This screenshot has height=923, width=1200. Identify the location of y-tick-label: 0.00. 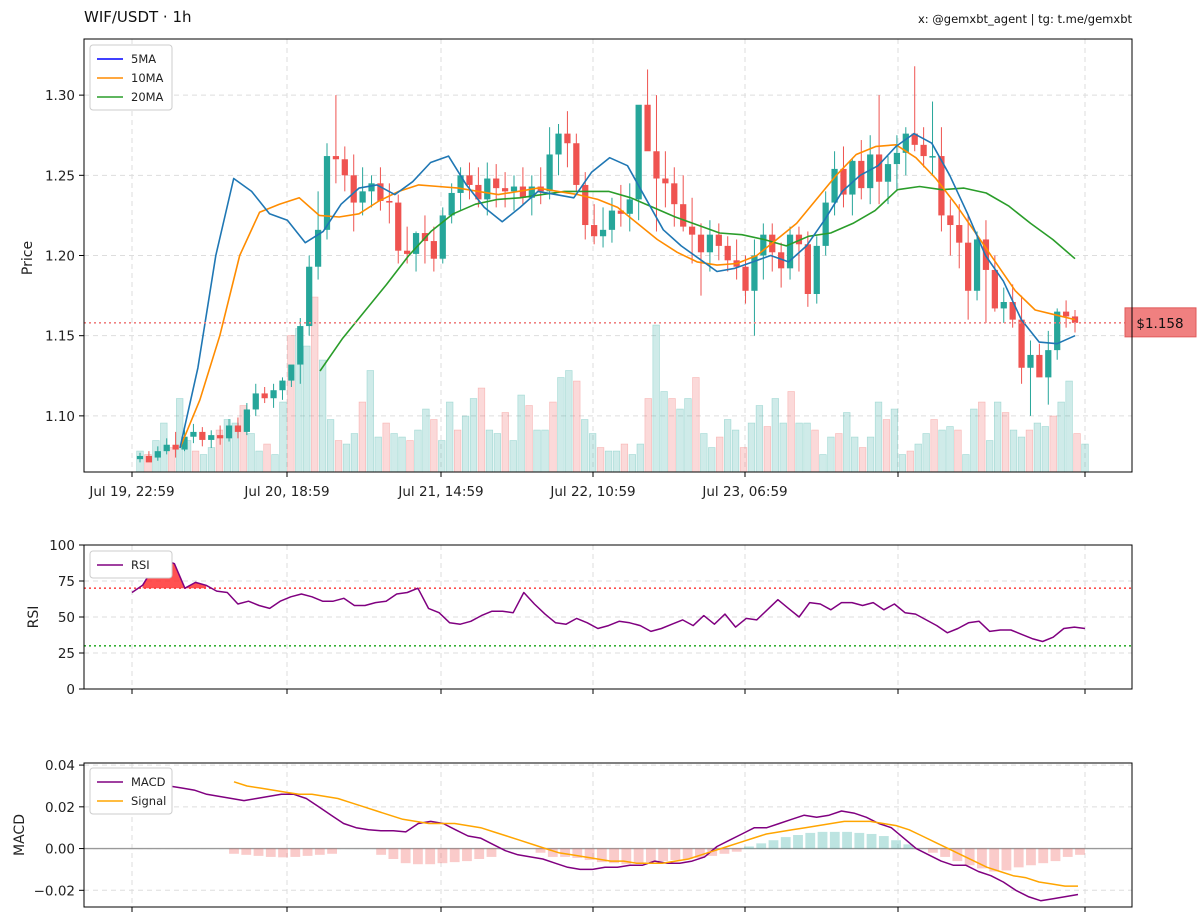
(60, 850).